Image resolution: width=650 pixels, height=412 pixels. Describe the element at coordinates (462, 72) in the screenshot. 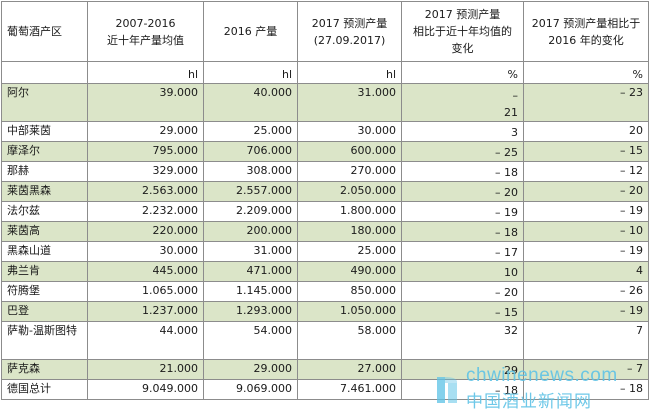

I see `unit-cell-change-average: %` at that location.